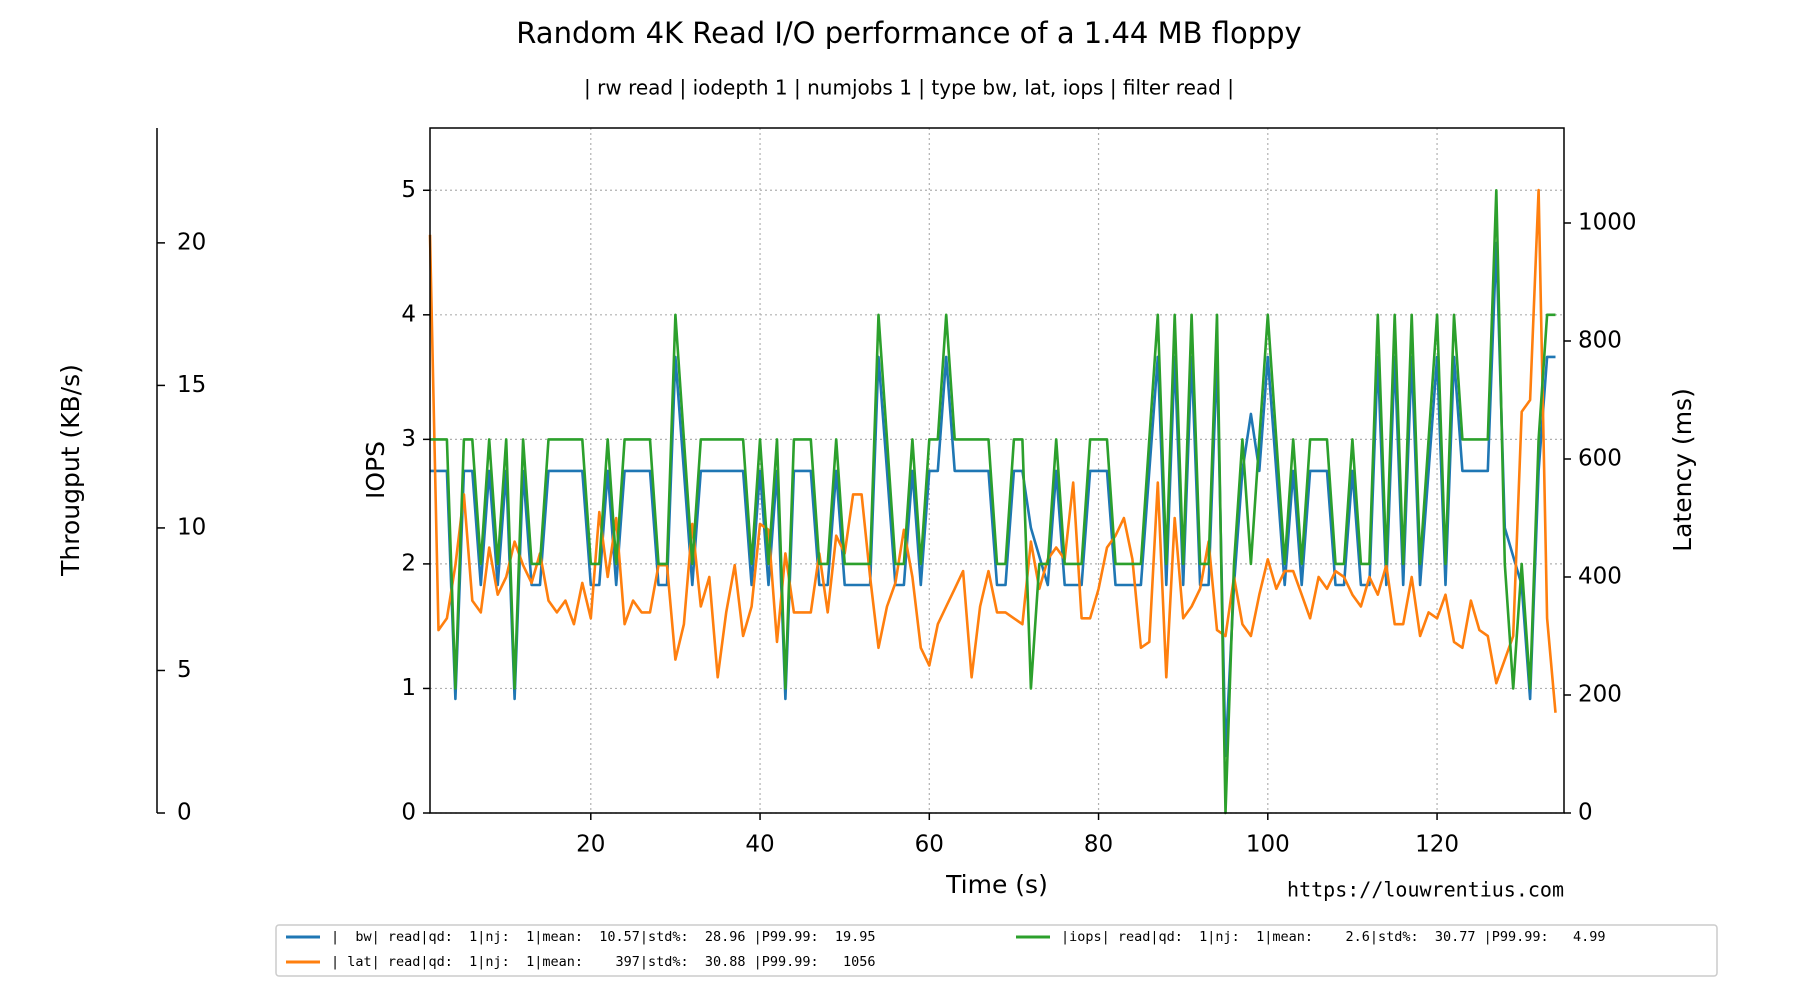 The image size is (1800, 1000). Describe the element at coordinates (191, 242) in the screenshot. I see `y3-tick-label: 20` at that location.